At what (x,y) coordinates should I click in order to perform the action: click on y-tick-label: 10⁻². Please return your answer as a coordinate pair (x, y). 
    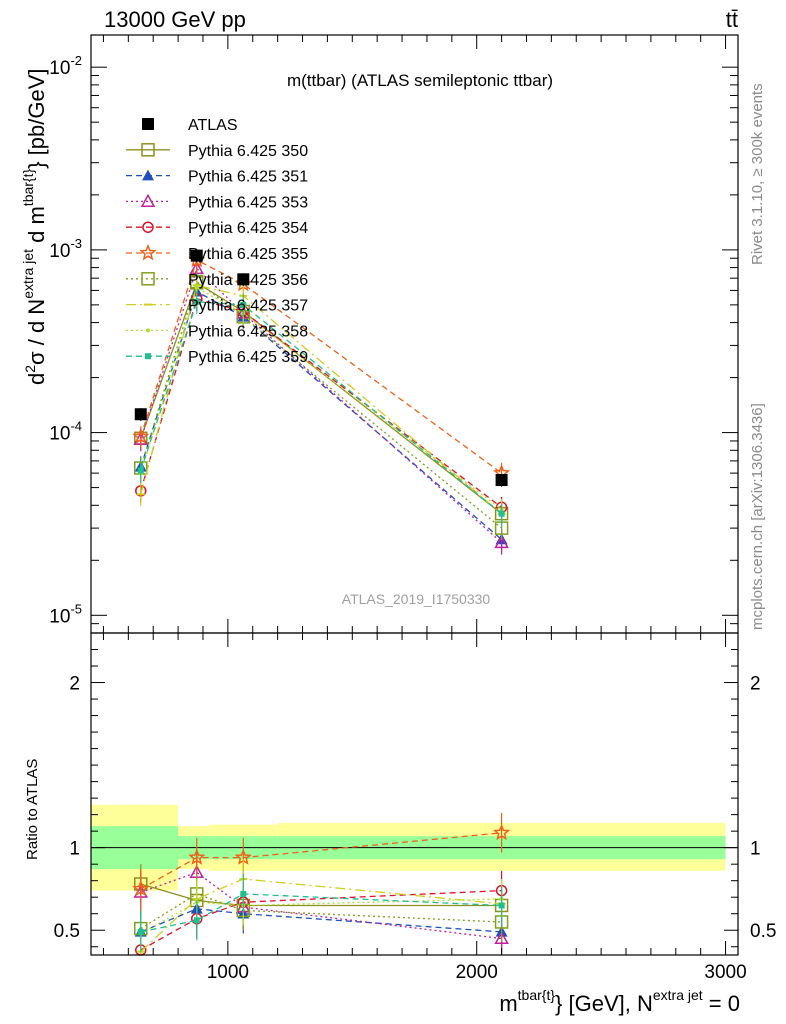
    Looking at the image, I should click on (65, 66).